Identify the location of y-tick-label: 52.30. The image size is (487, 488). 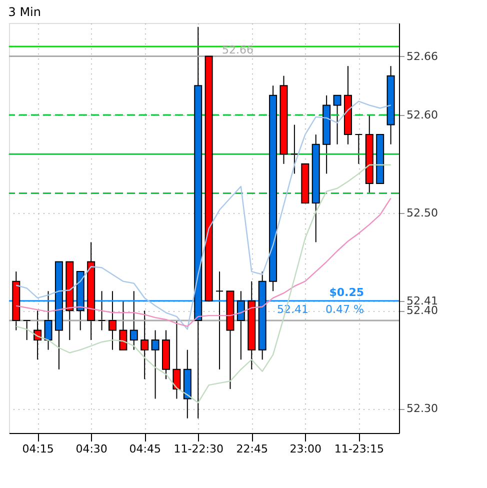
(422, 409).